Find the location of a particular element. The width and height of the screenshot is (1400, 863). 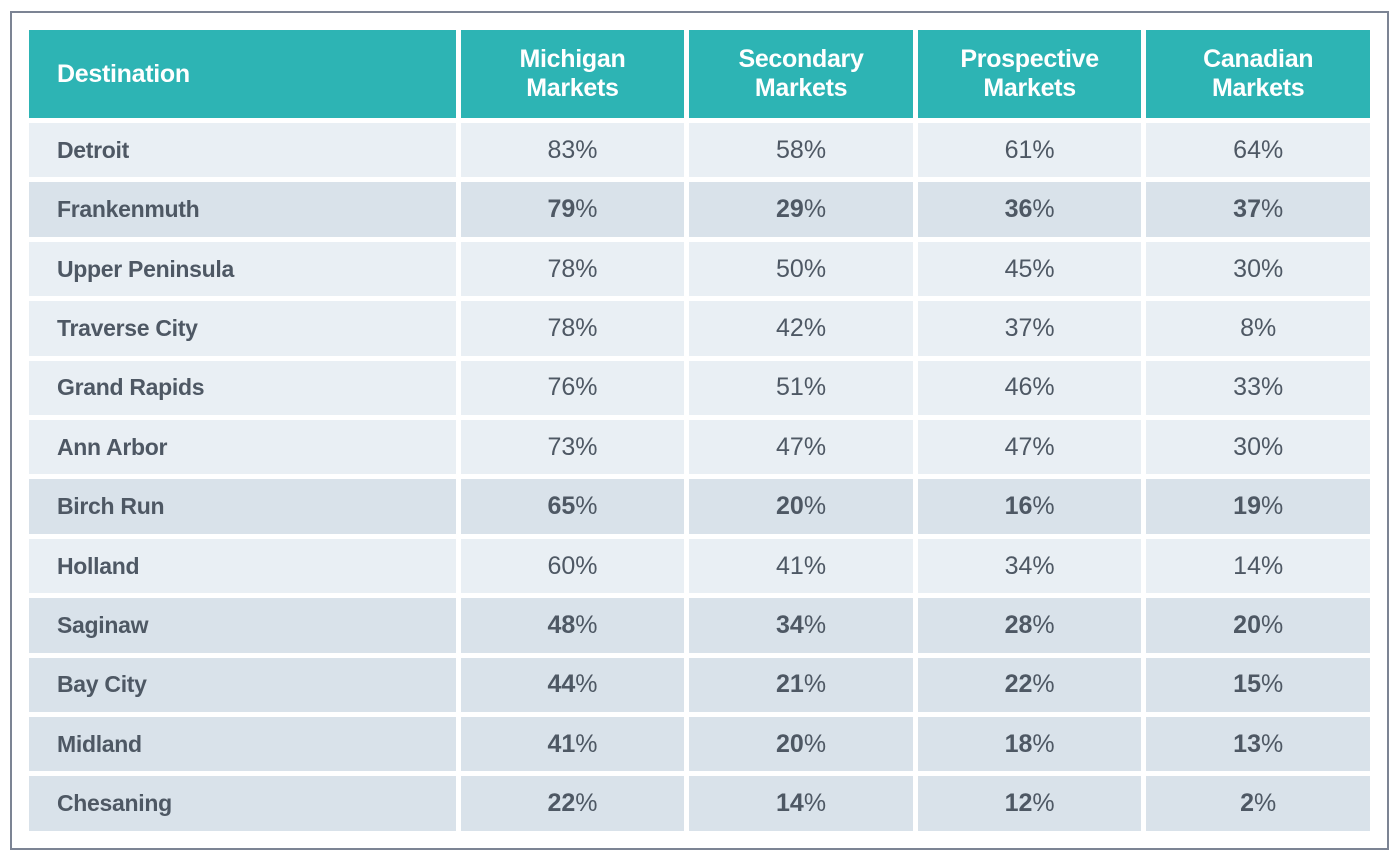

table-row: Birch Run 65% 20% 16% 19% is located at coordinates (699, 506).